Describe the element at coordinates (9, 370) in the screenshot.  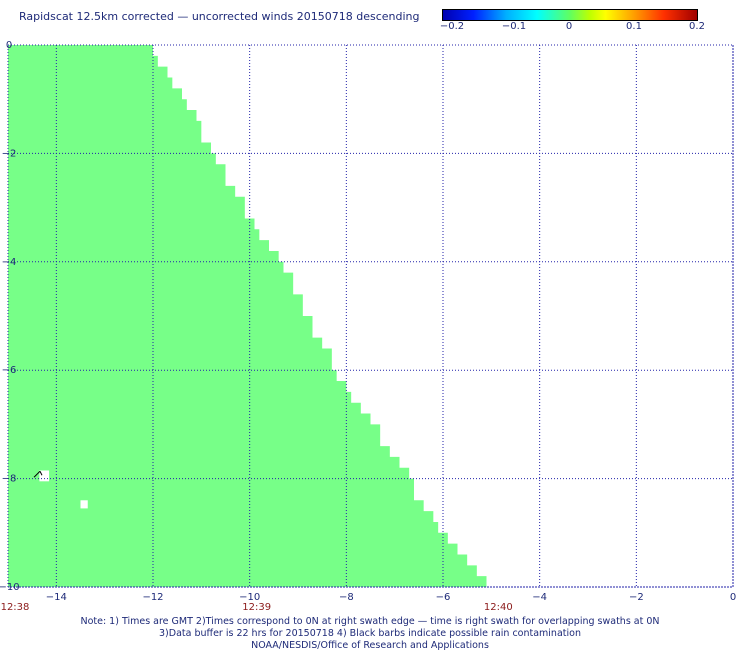
I see `latitude-label: −6` at that location.